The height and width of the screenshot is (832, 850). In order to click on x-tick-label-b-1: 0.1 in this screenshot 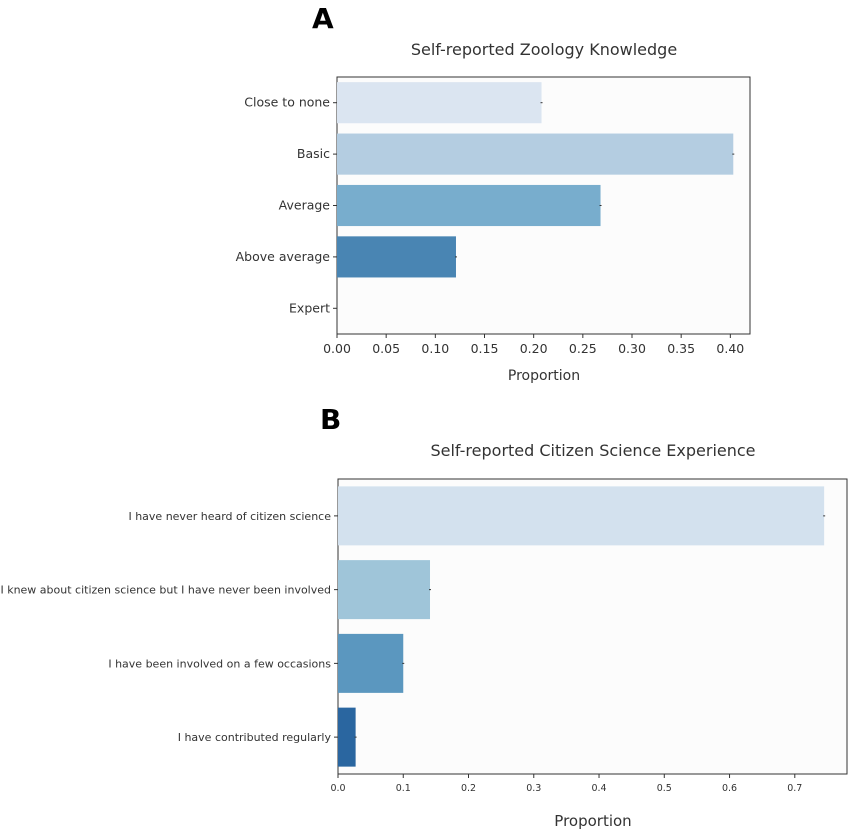, I will do `click(403, 788)`.